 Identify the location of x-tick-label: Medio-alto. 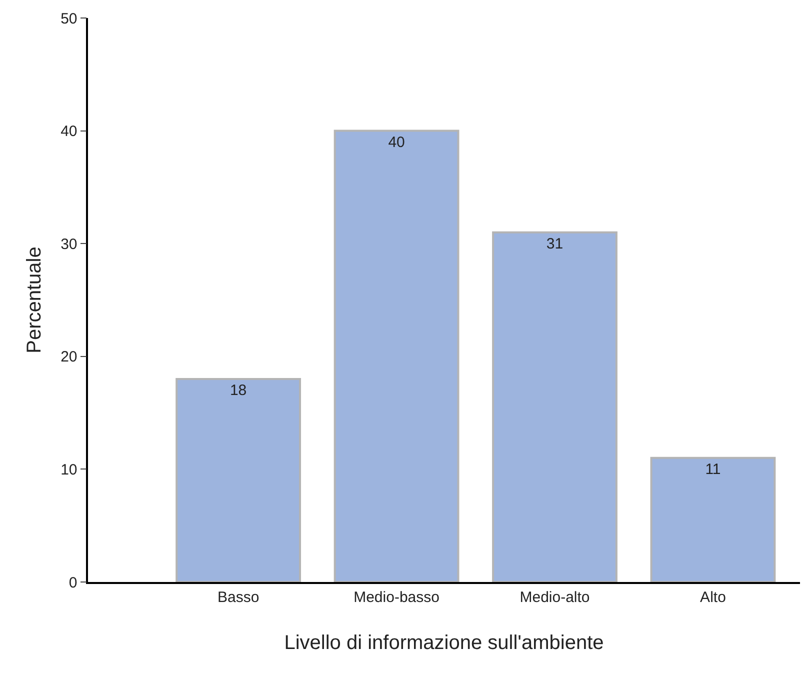
(555, 597).